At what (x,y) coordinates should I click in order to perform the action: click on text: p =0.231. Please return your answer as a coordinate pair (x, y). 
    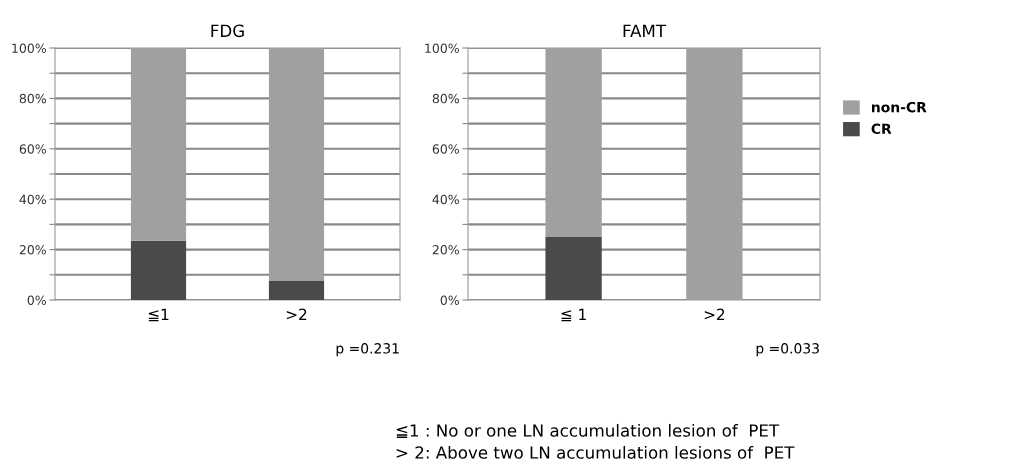
    Looking at the image, I should click on (367, 350).